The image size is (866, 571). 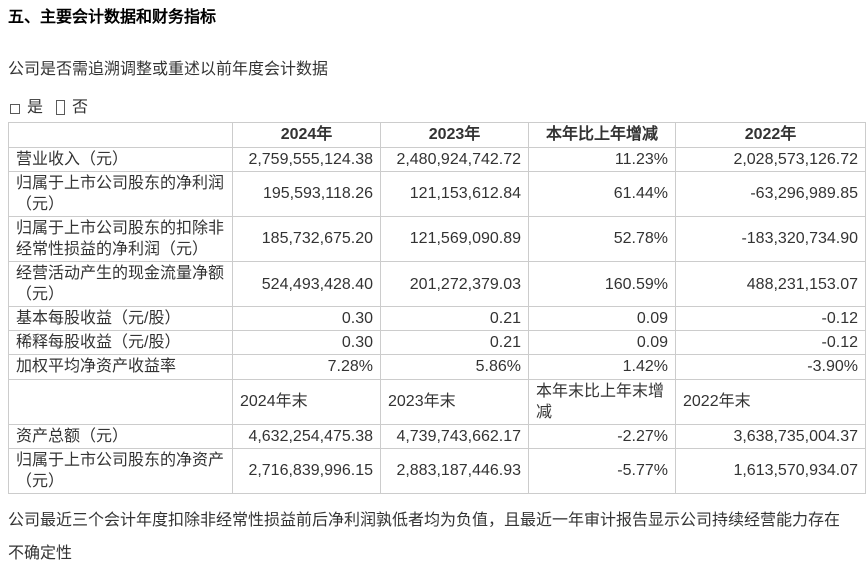 What do you see at coordinates (120, 193) in the screenshot?
I see `row-label: 归属于上市公司股东的净利润（元）` at bounding box center [120, 193].